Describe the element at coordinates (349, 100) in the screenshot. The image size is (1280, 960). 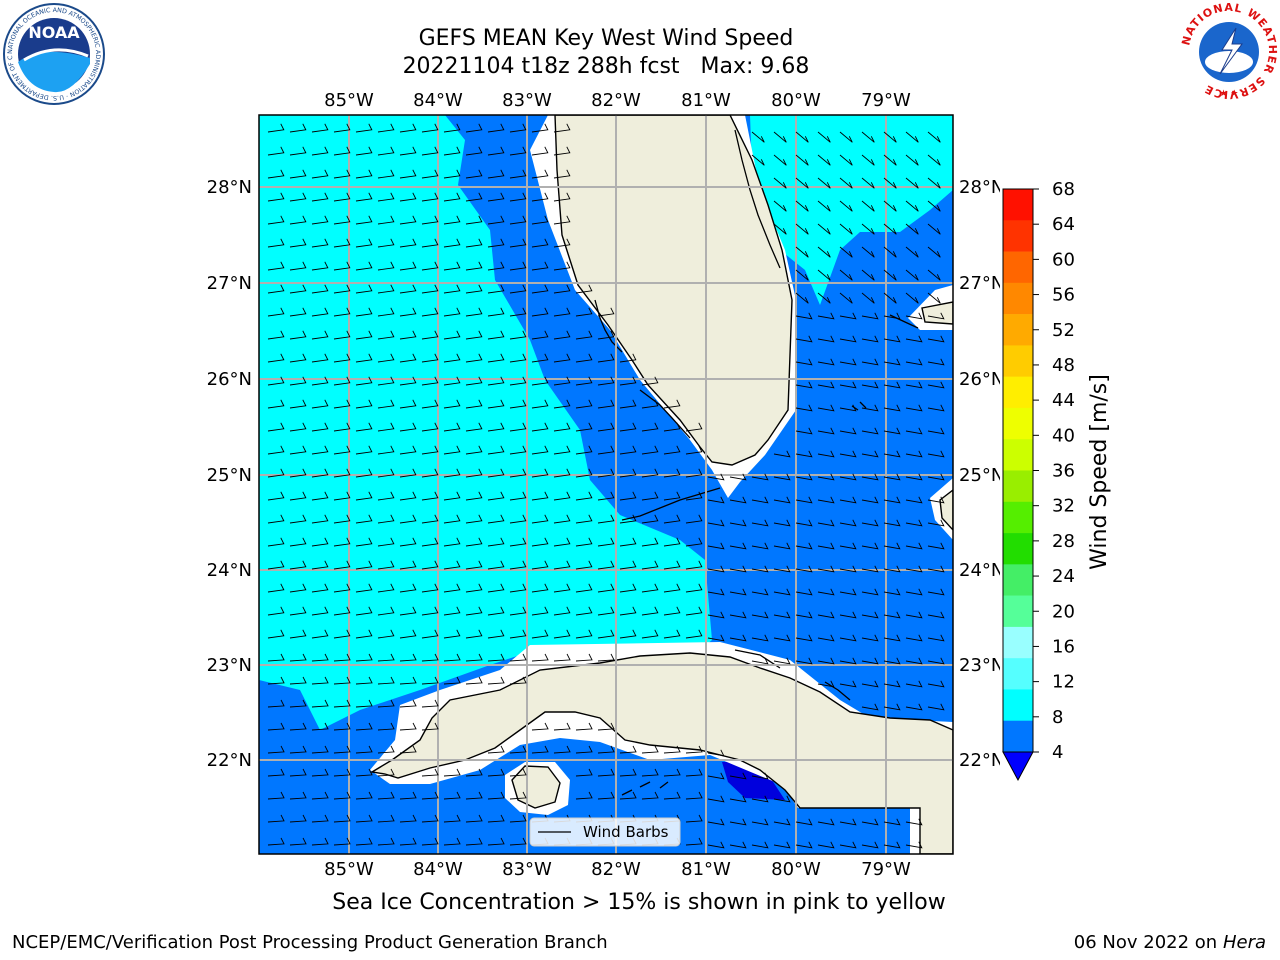
I see `lon-label-top: 85°W` at that location.